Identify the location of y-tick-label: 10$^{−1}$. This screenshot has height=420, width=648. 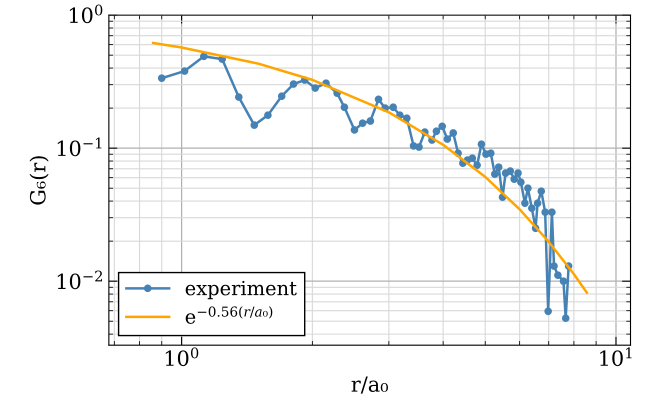
(80, 147).